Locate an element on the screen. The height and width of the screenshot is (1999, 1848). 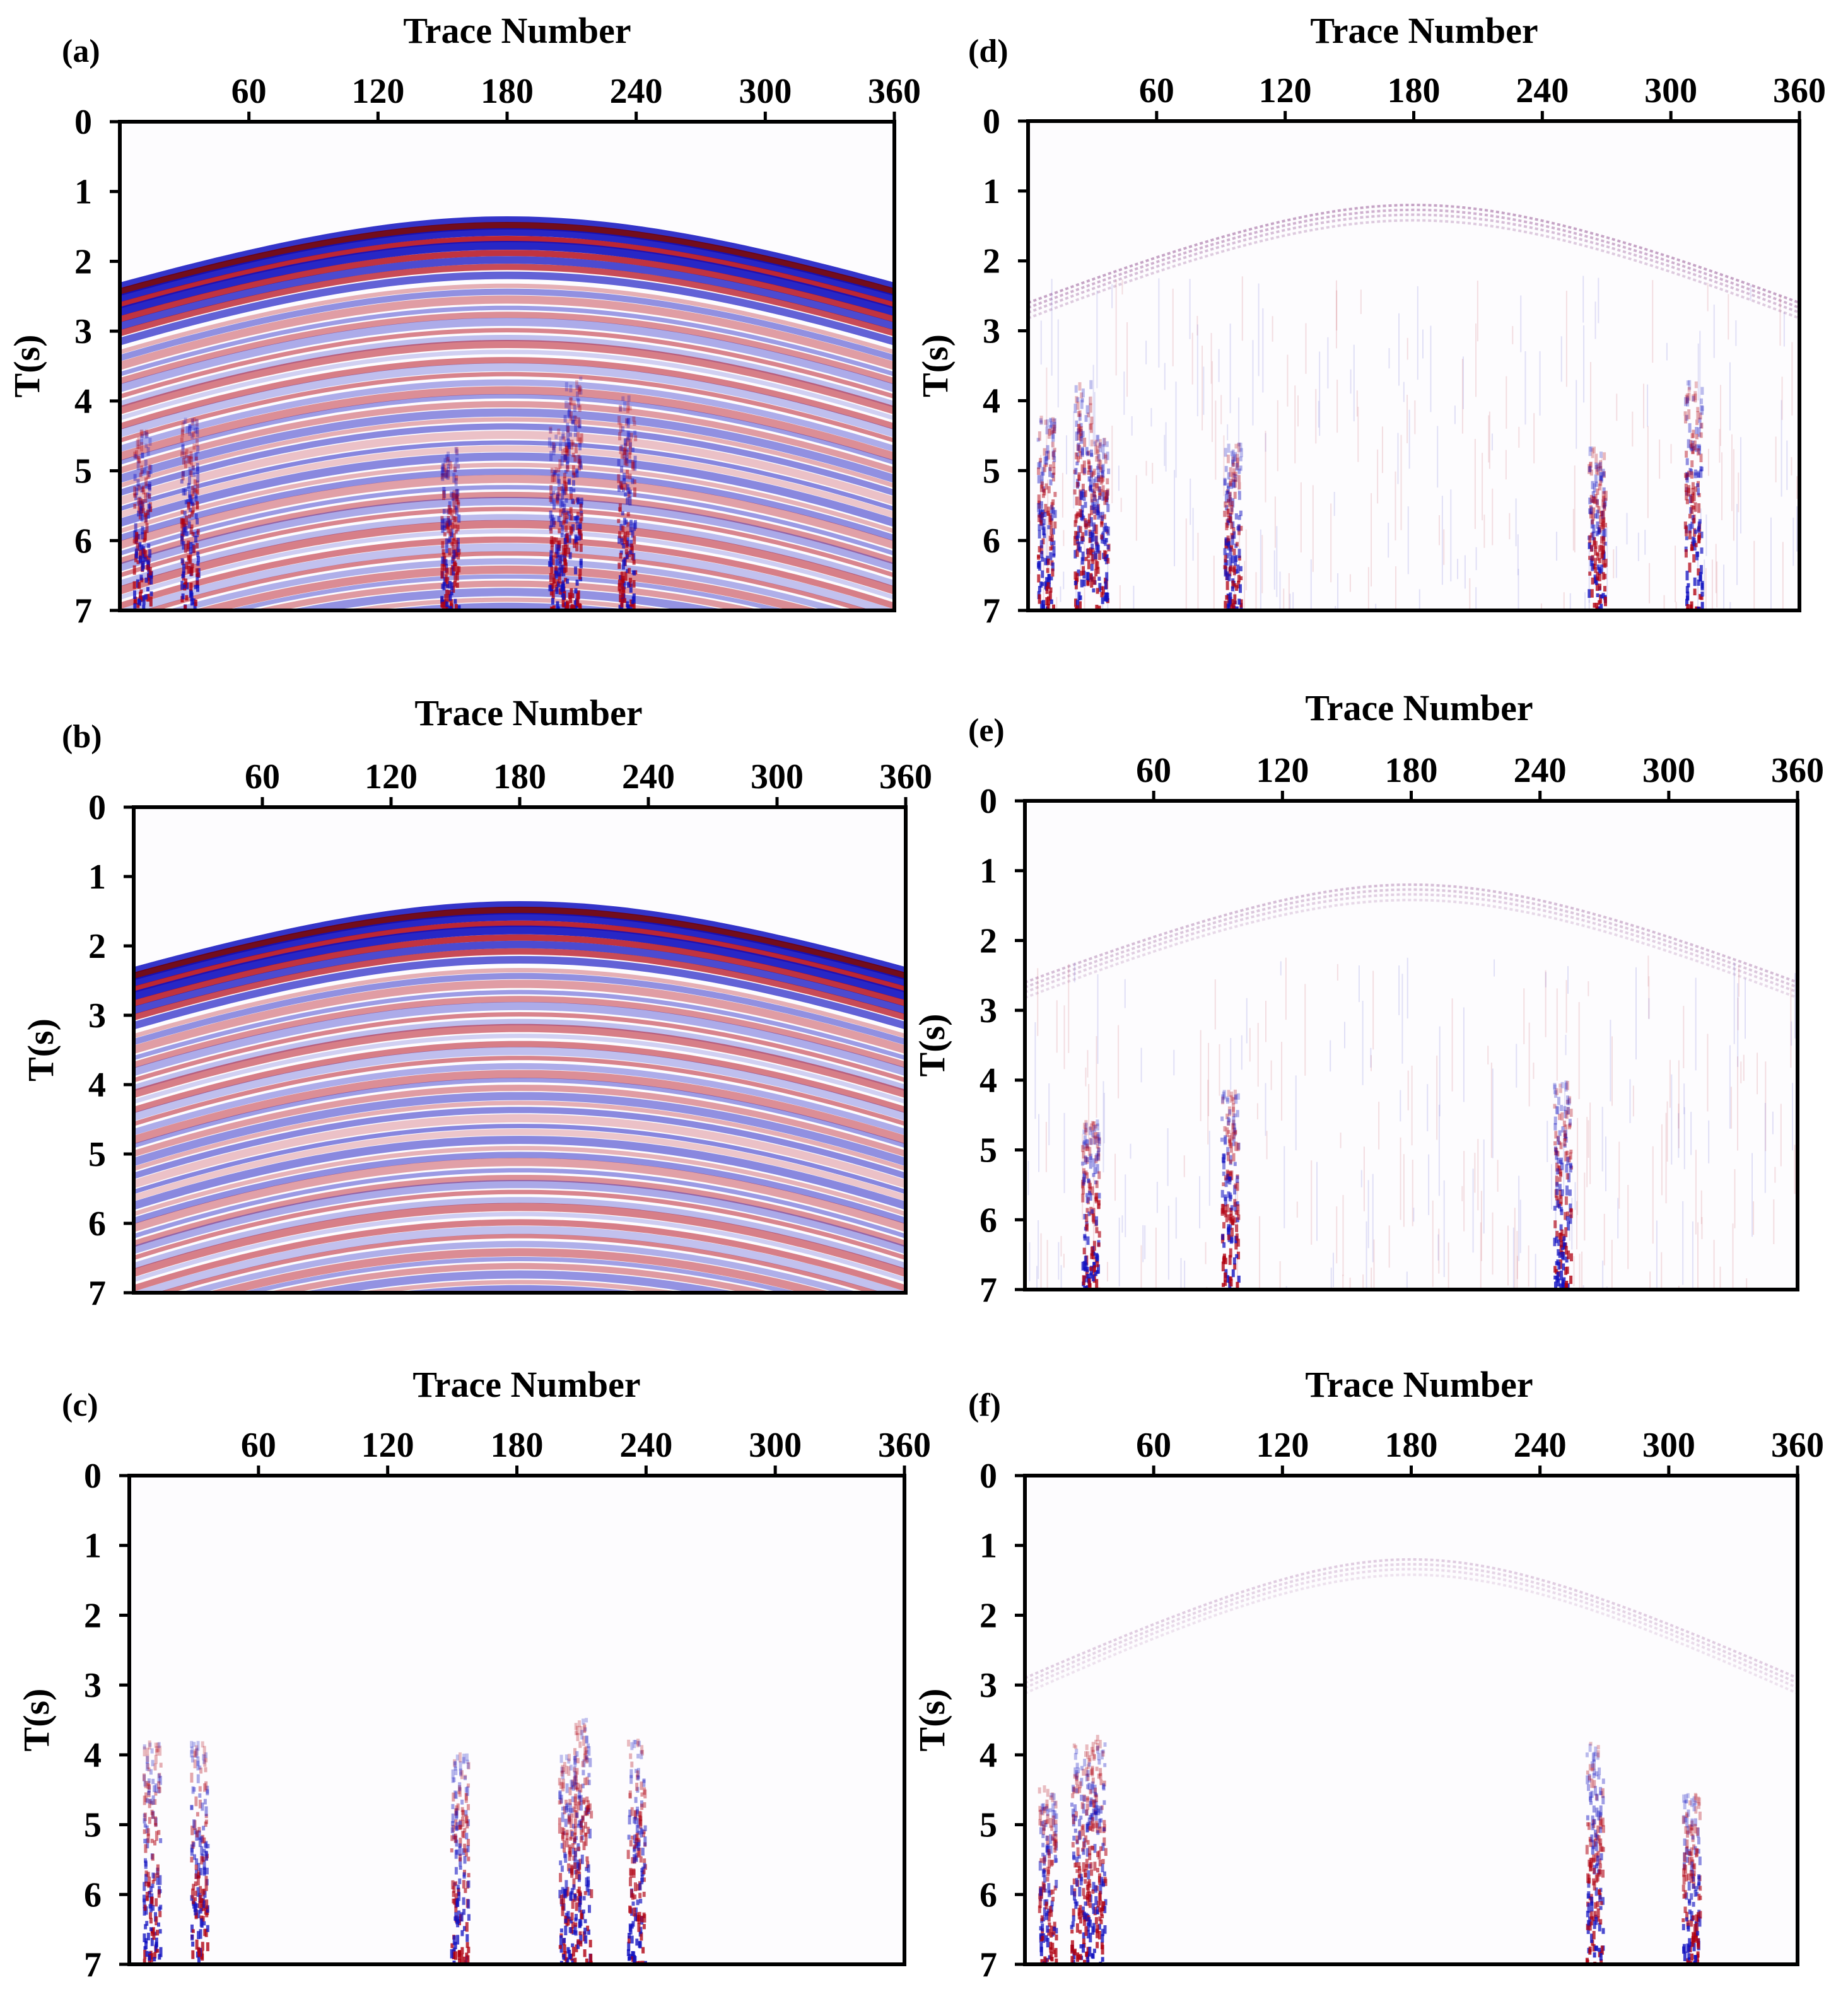
y-tick-label: 1 is located at coordinates (83, 193).